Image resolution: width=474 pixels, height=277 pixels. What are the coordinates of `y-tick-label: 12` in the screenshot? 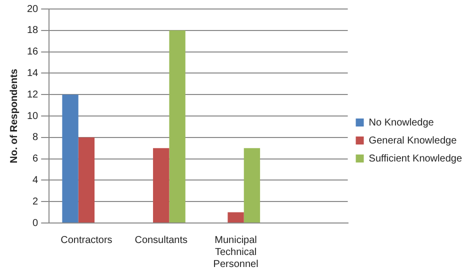 It's located at (33, 94).